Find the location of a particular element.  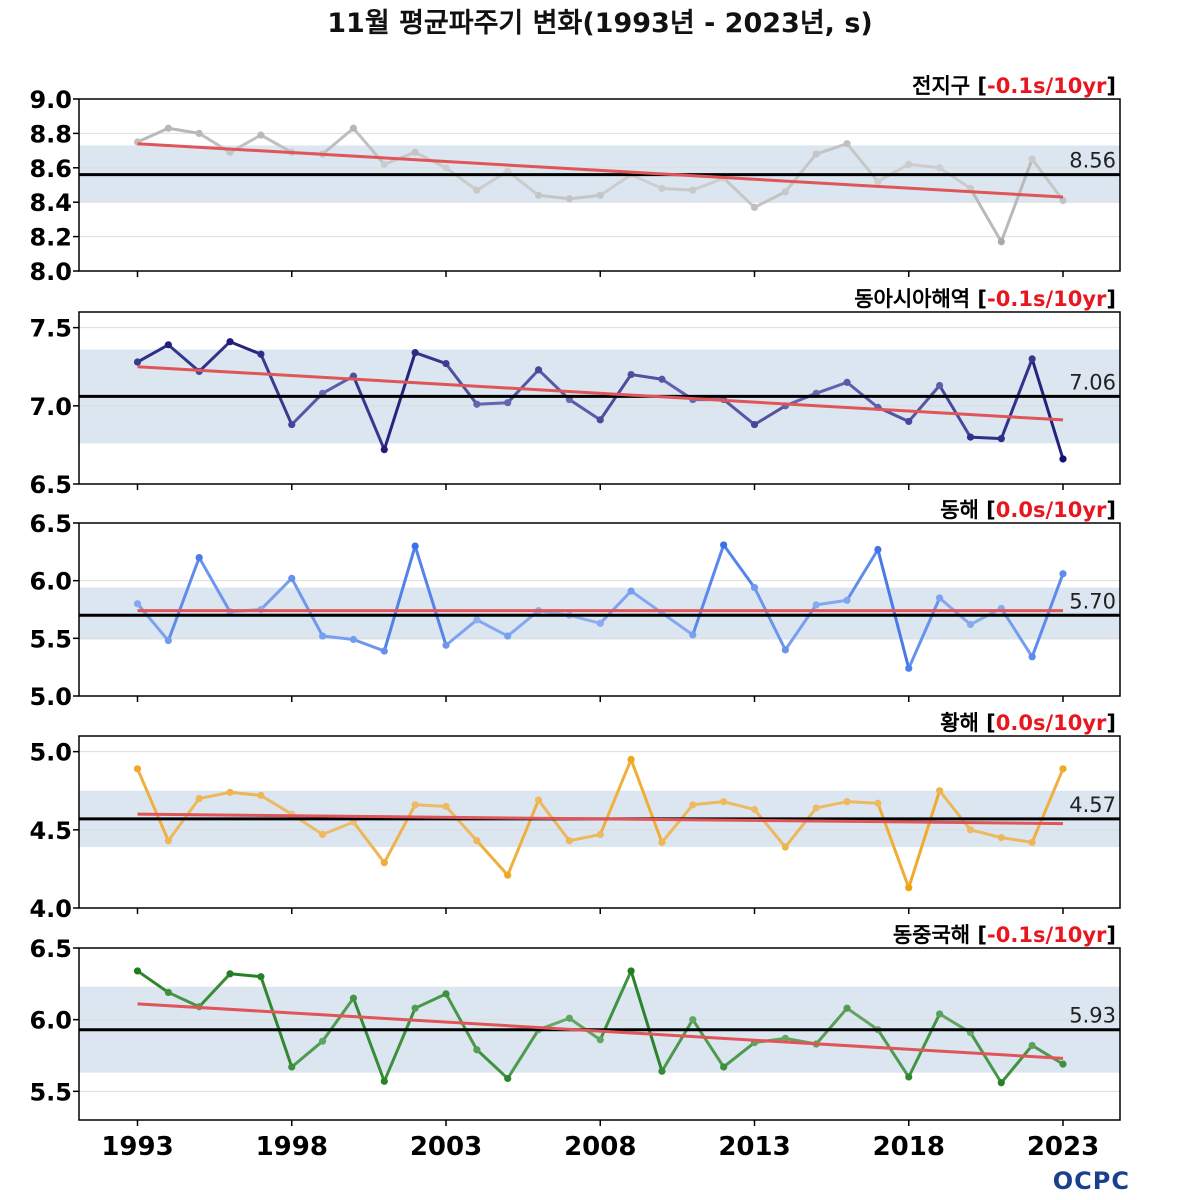

panel-title: 전지구 [-0.1s/10yr] is located at coordinates (1014, 86).